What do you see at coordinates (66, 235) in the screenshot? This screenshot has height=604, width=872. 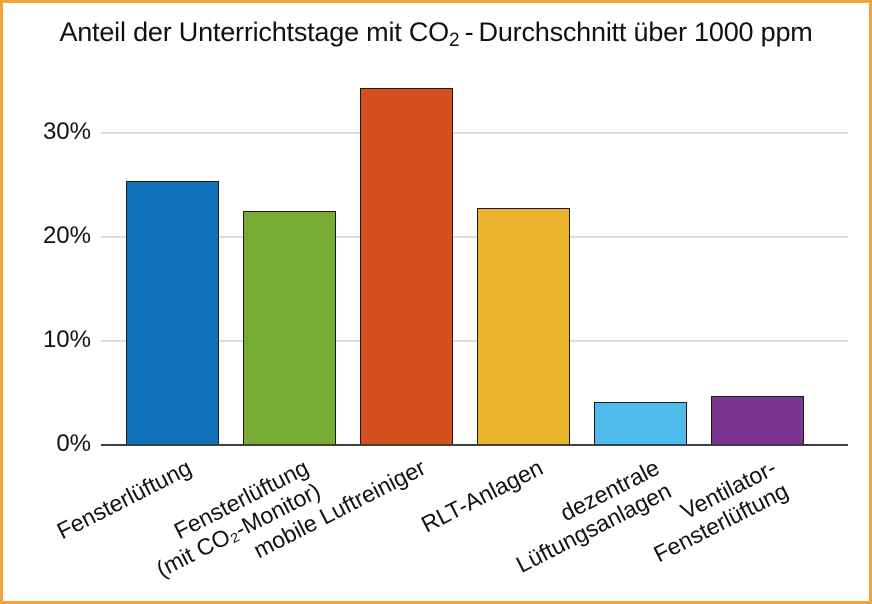 I see `y-tick-label-20: 20%` at bounding box center [66, 235].